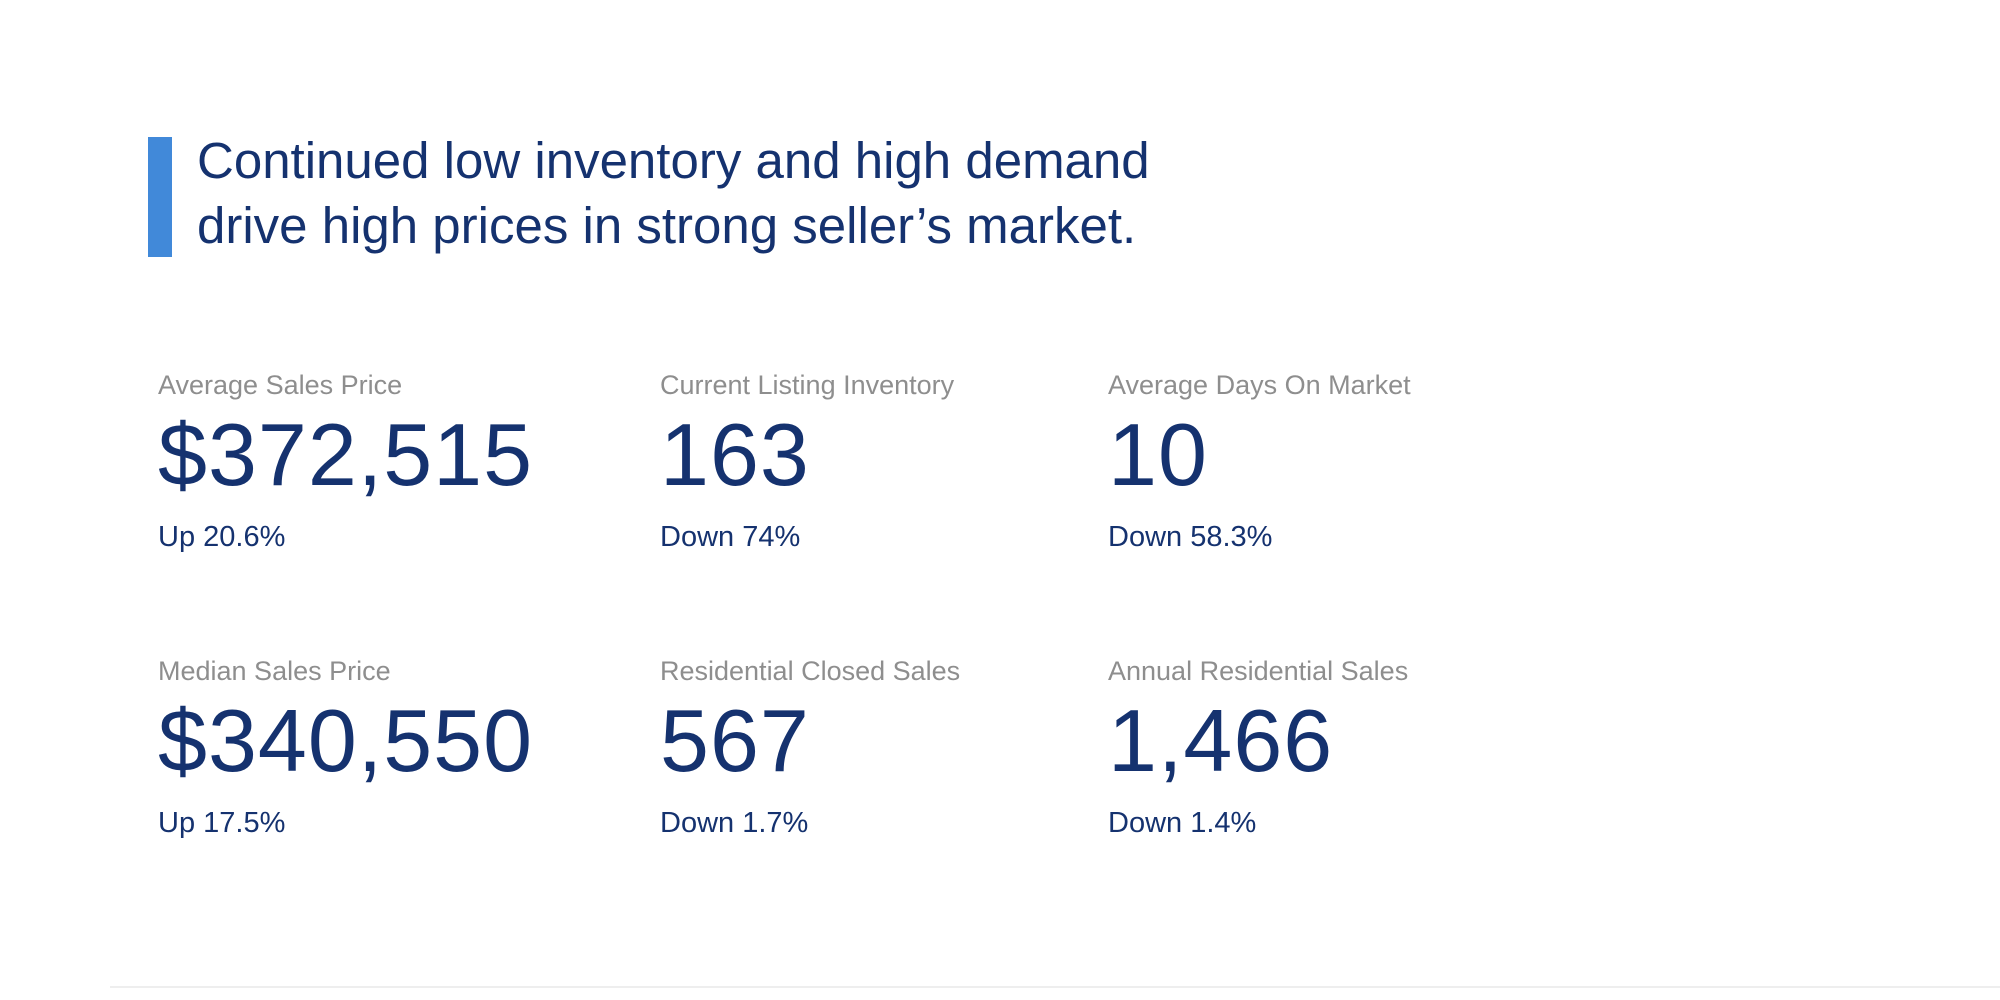  Describe the element at coordinates (1158, 454) in the screenshot. I see `stat-value: 10` at that location.